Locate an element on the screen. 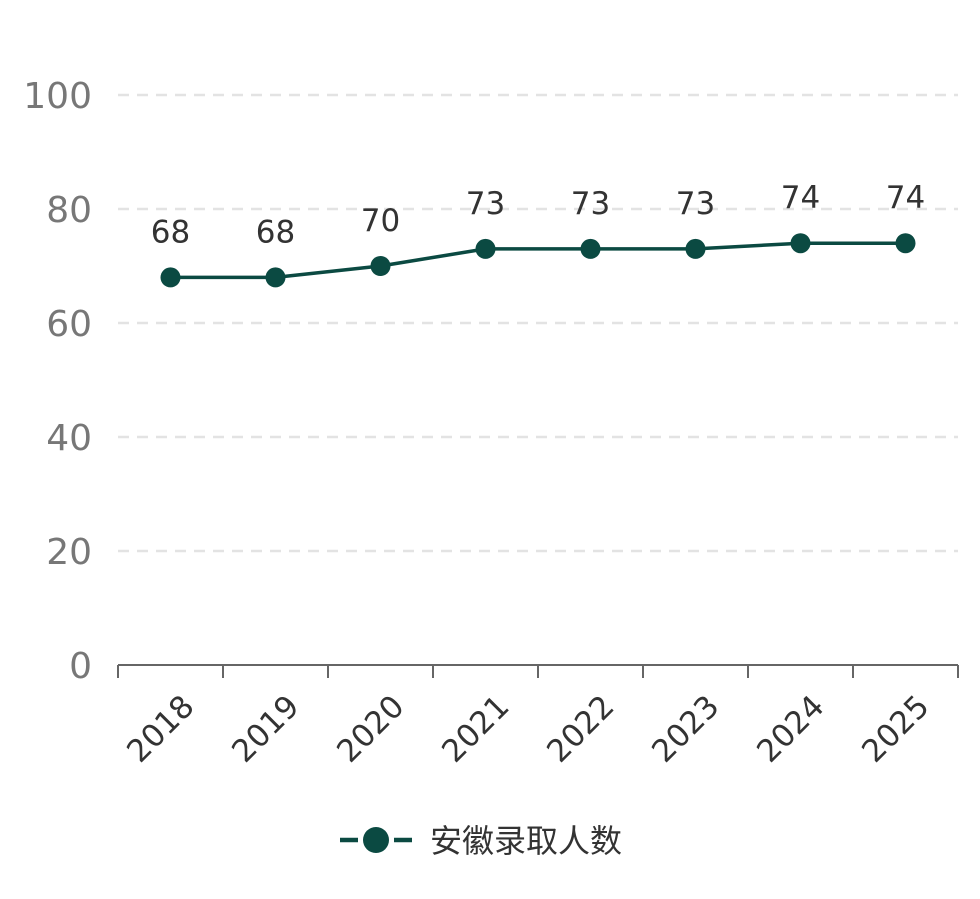 Image resolution: width=980 pixels, height=899 pixels. y-tick-label: 0 is located at coordinates (80, 666).